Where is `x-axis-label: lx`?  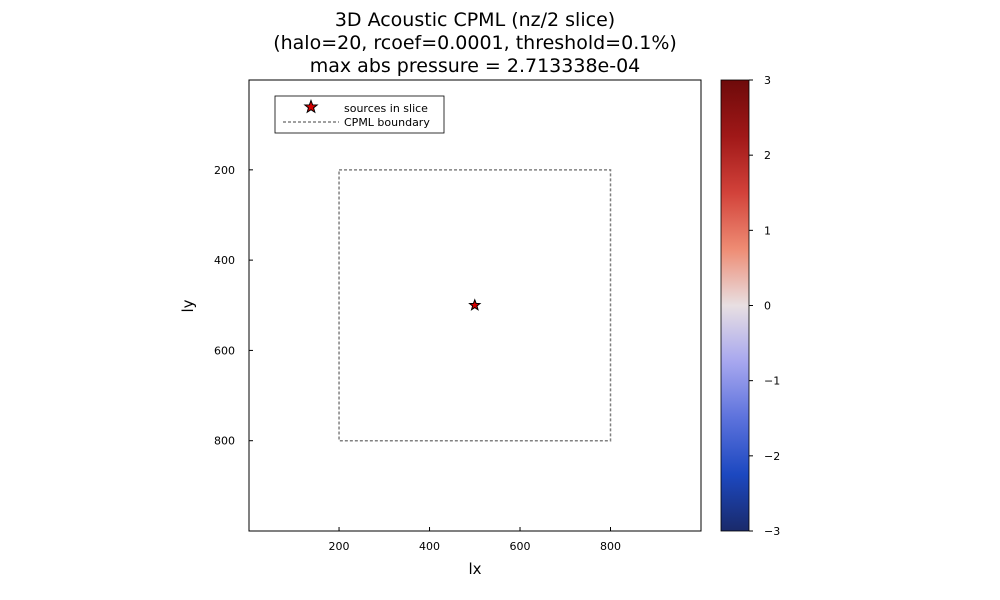
x-axis-label: lx is located at coordinates (474, 569).